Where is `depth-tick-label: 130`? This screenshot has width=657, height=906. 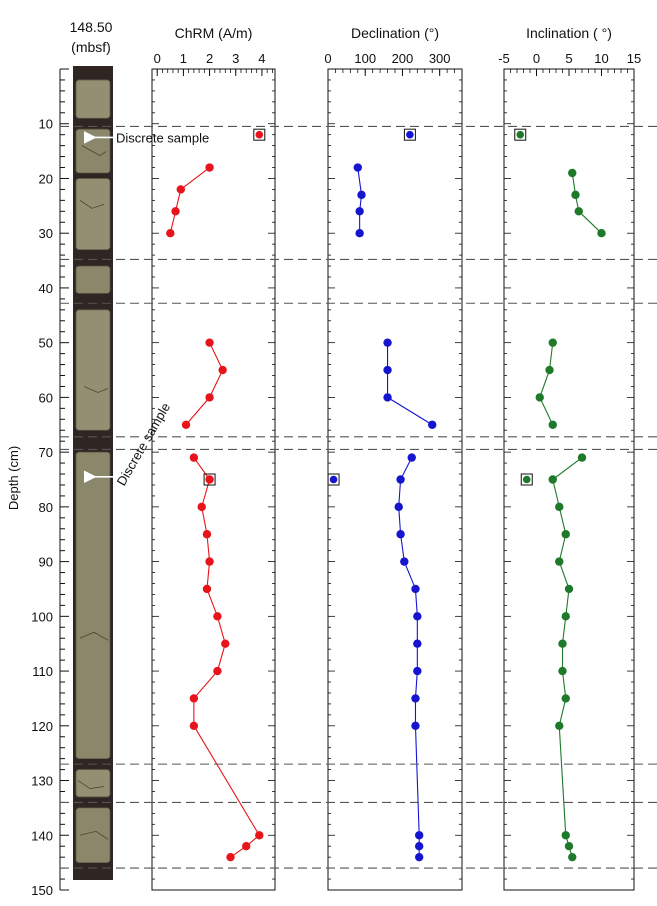
depth-tick-label: 130 is located at coordinates (42, 781).